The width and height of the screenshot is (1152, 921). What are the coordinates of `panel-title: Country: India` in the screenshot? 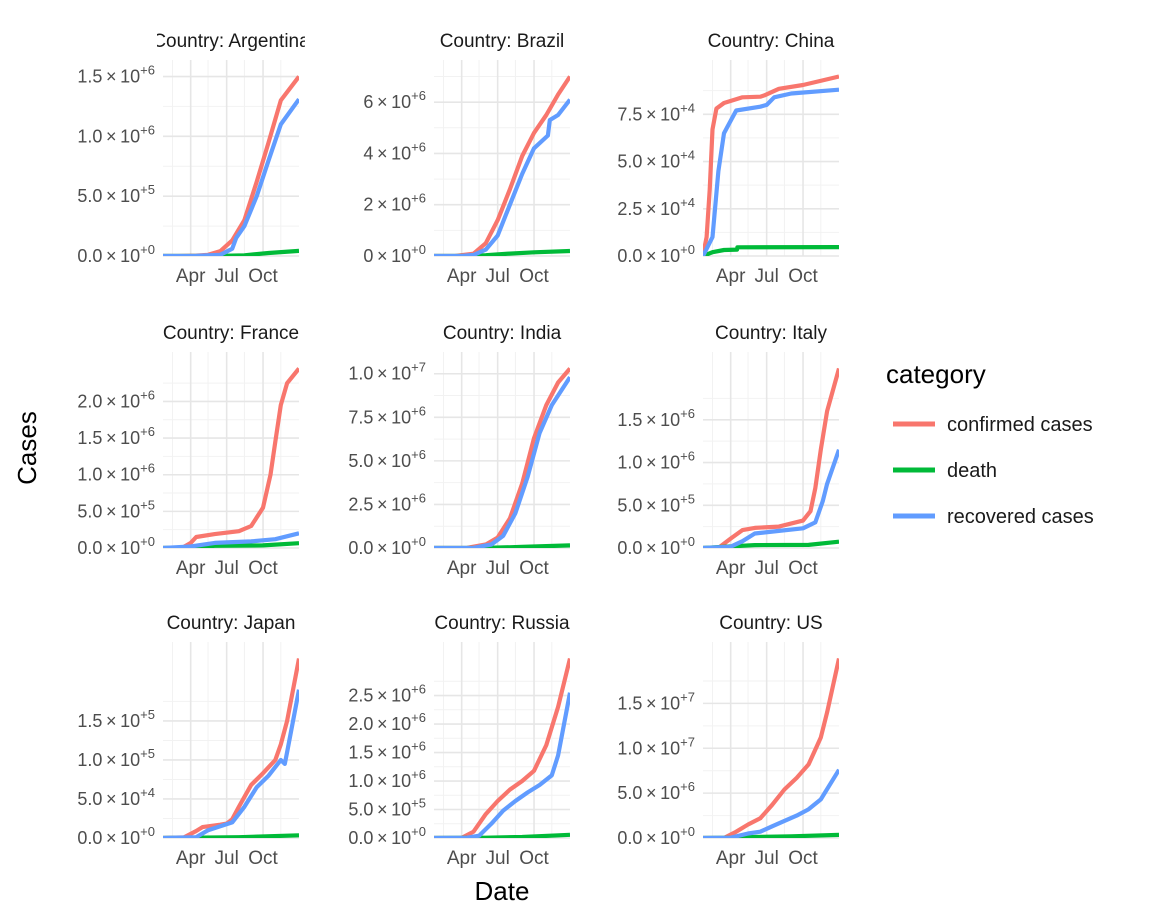 It's located at (502, 333).